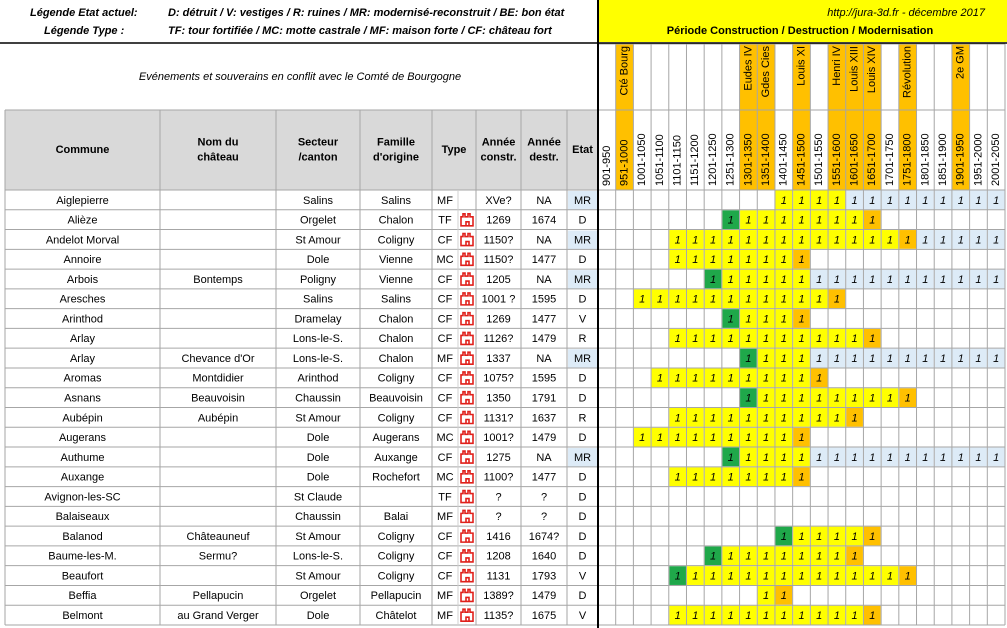 This screenshot has height=628, width=1007. I want to click on cell-destr: 1479, so click(544, 596).